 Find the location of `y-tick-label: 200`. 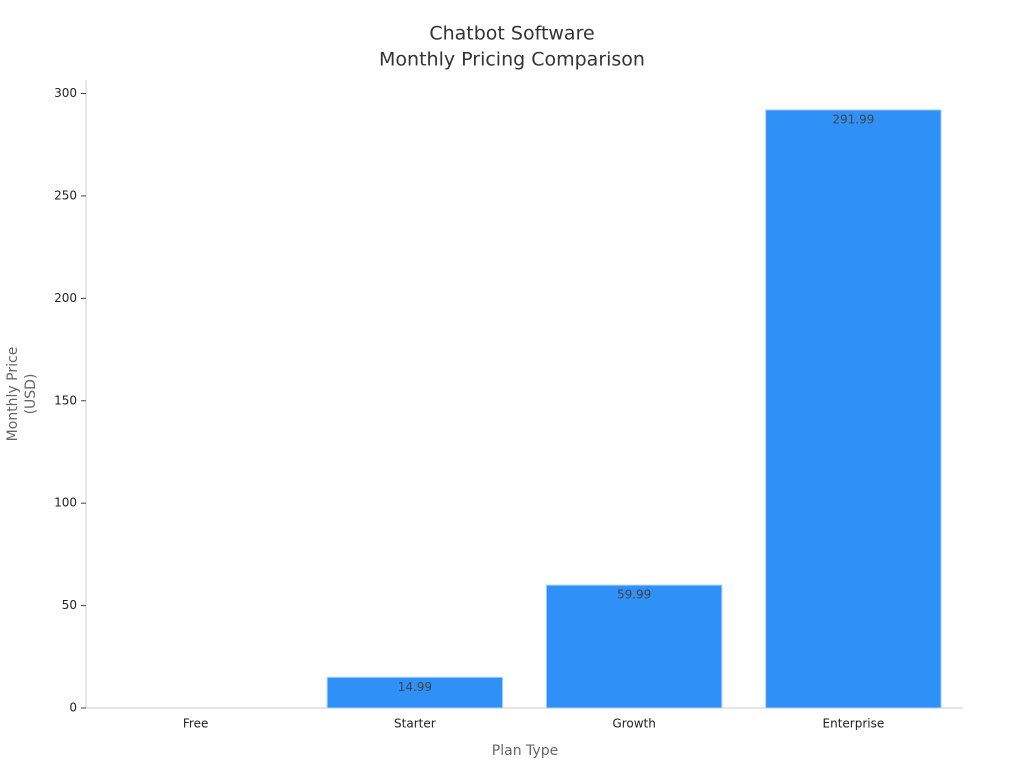

y-tick-label: 200 is located at coordinates (65, 298).